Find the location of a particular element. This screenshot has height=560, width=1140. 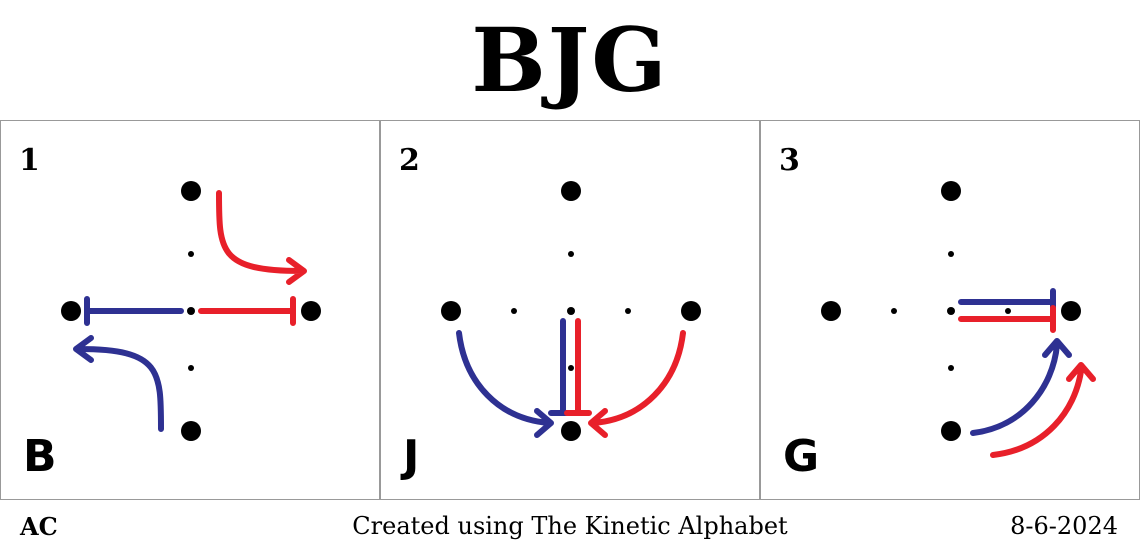

panel-number: 3 is located at coordinates (789, 160).